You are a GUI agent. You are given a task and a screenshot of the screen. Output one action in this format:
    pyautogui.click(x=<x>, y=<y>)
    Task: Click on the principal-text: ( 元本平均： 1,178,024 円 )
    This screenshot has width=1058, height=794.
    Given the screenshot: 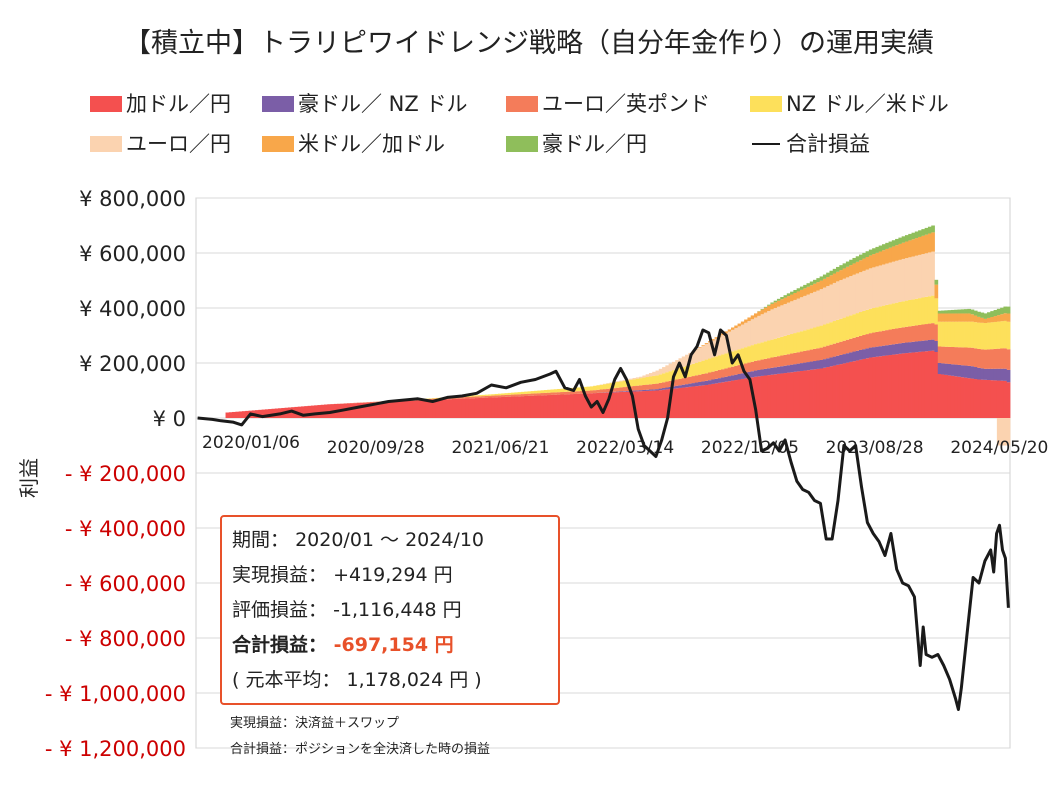 What is the action you would take?
    pyautogui.click(x=357, y=680)
    